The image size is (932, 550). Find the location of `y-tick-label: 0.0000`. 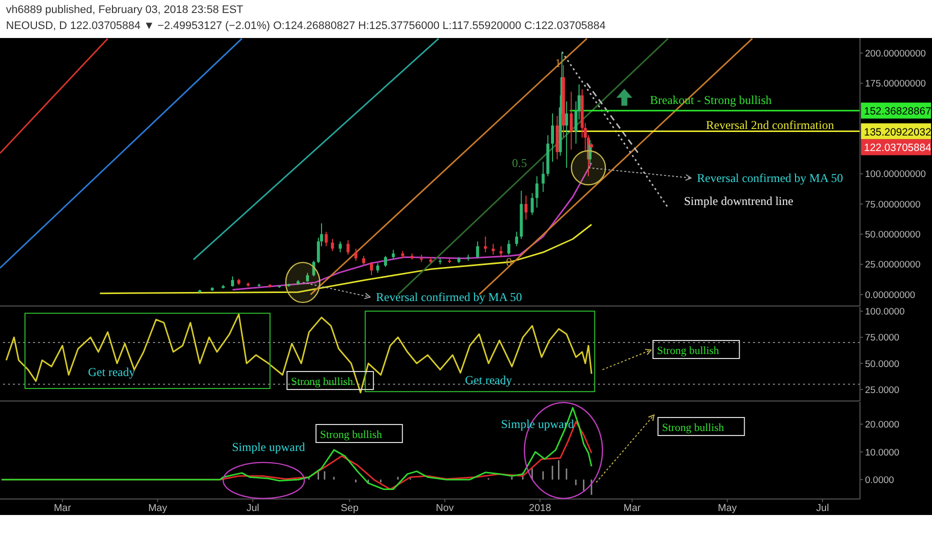

y-tick-label: 0.0000 is located at coordinates (879, 480).